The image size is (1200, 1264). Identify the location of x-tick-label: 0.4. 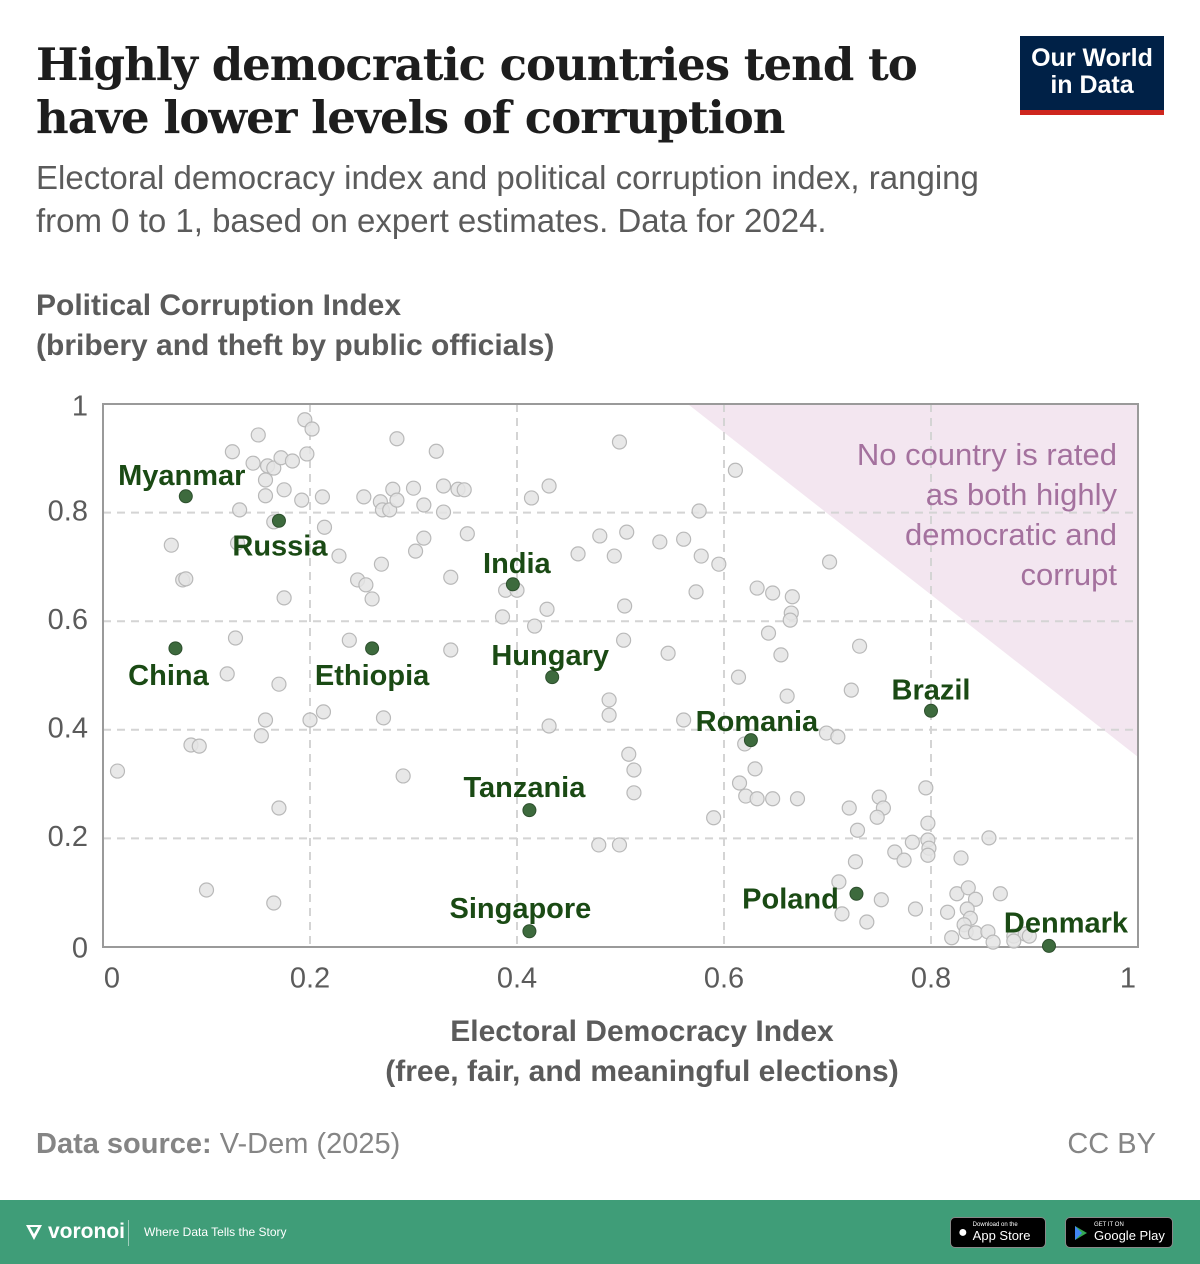
(517, 979).